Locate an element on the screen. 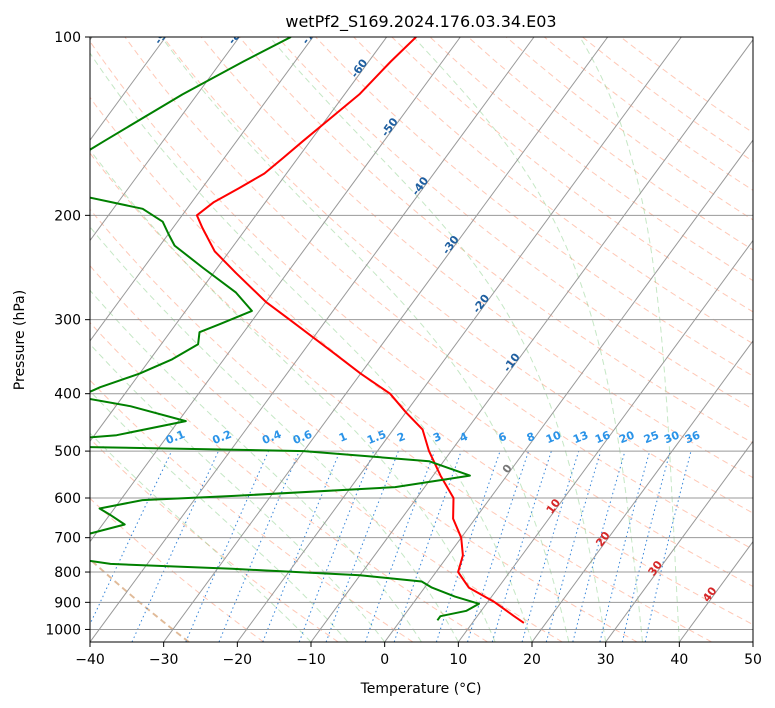 The height and width of the screenshot is (708, 775). mixing-ratio-label: 3 is located at coordinates (437, 437).